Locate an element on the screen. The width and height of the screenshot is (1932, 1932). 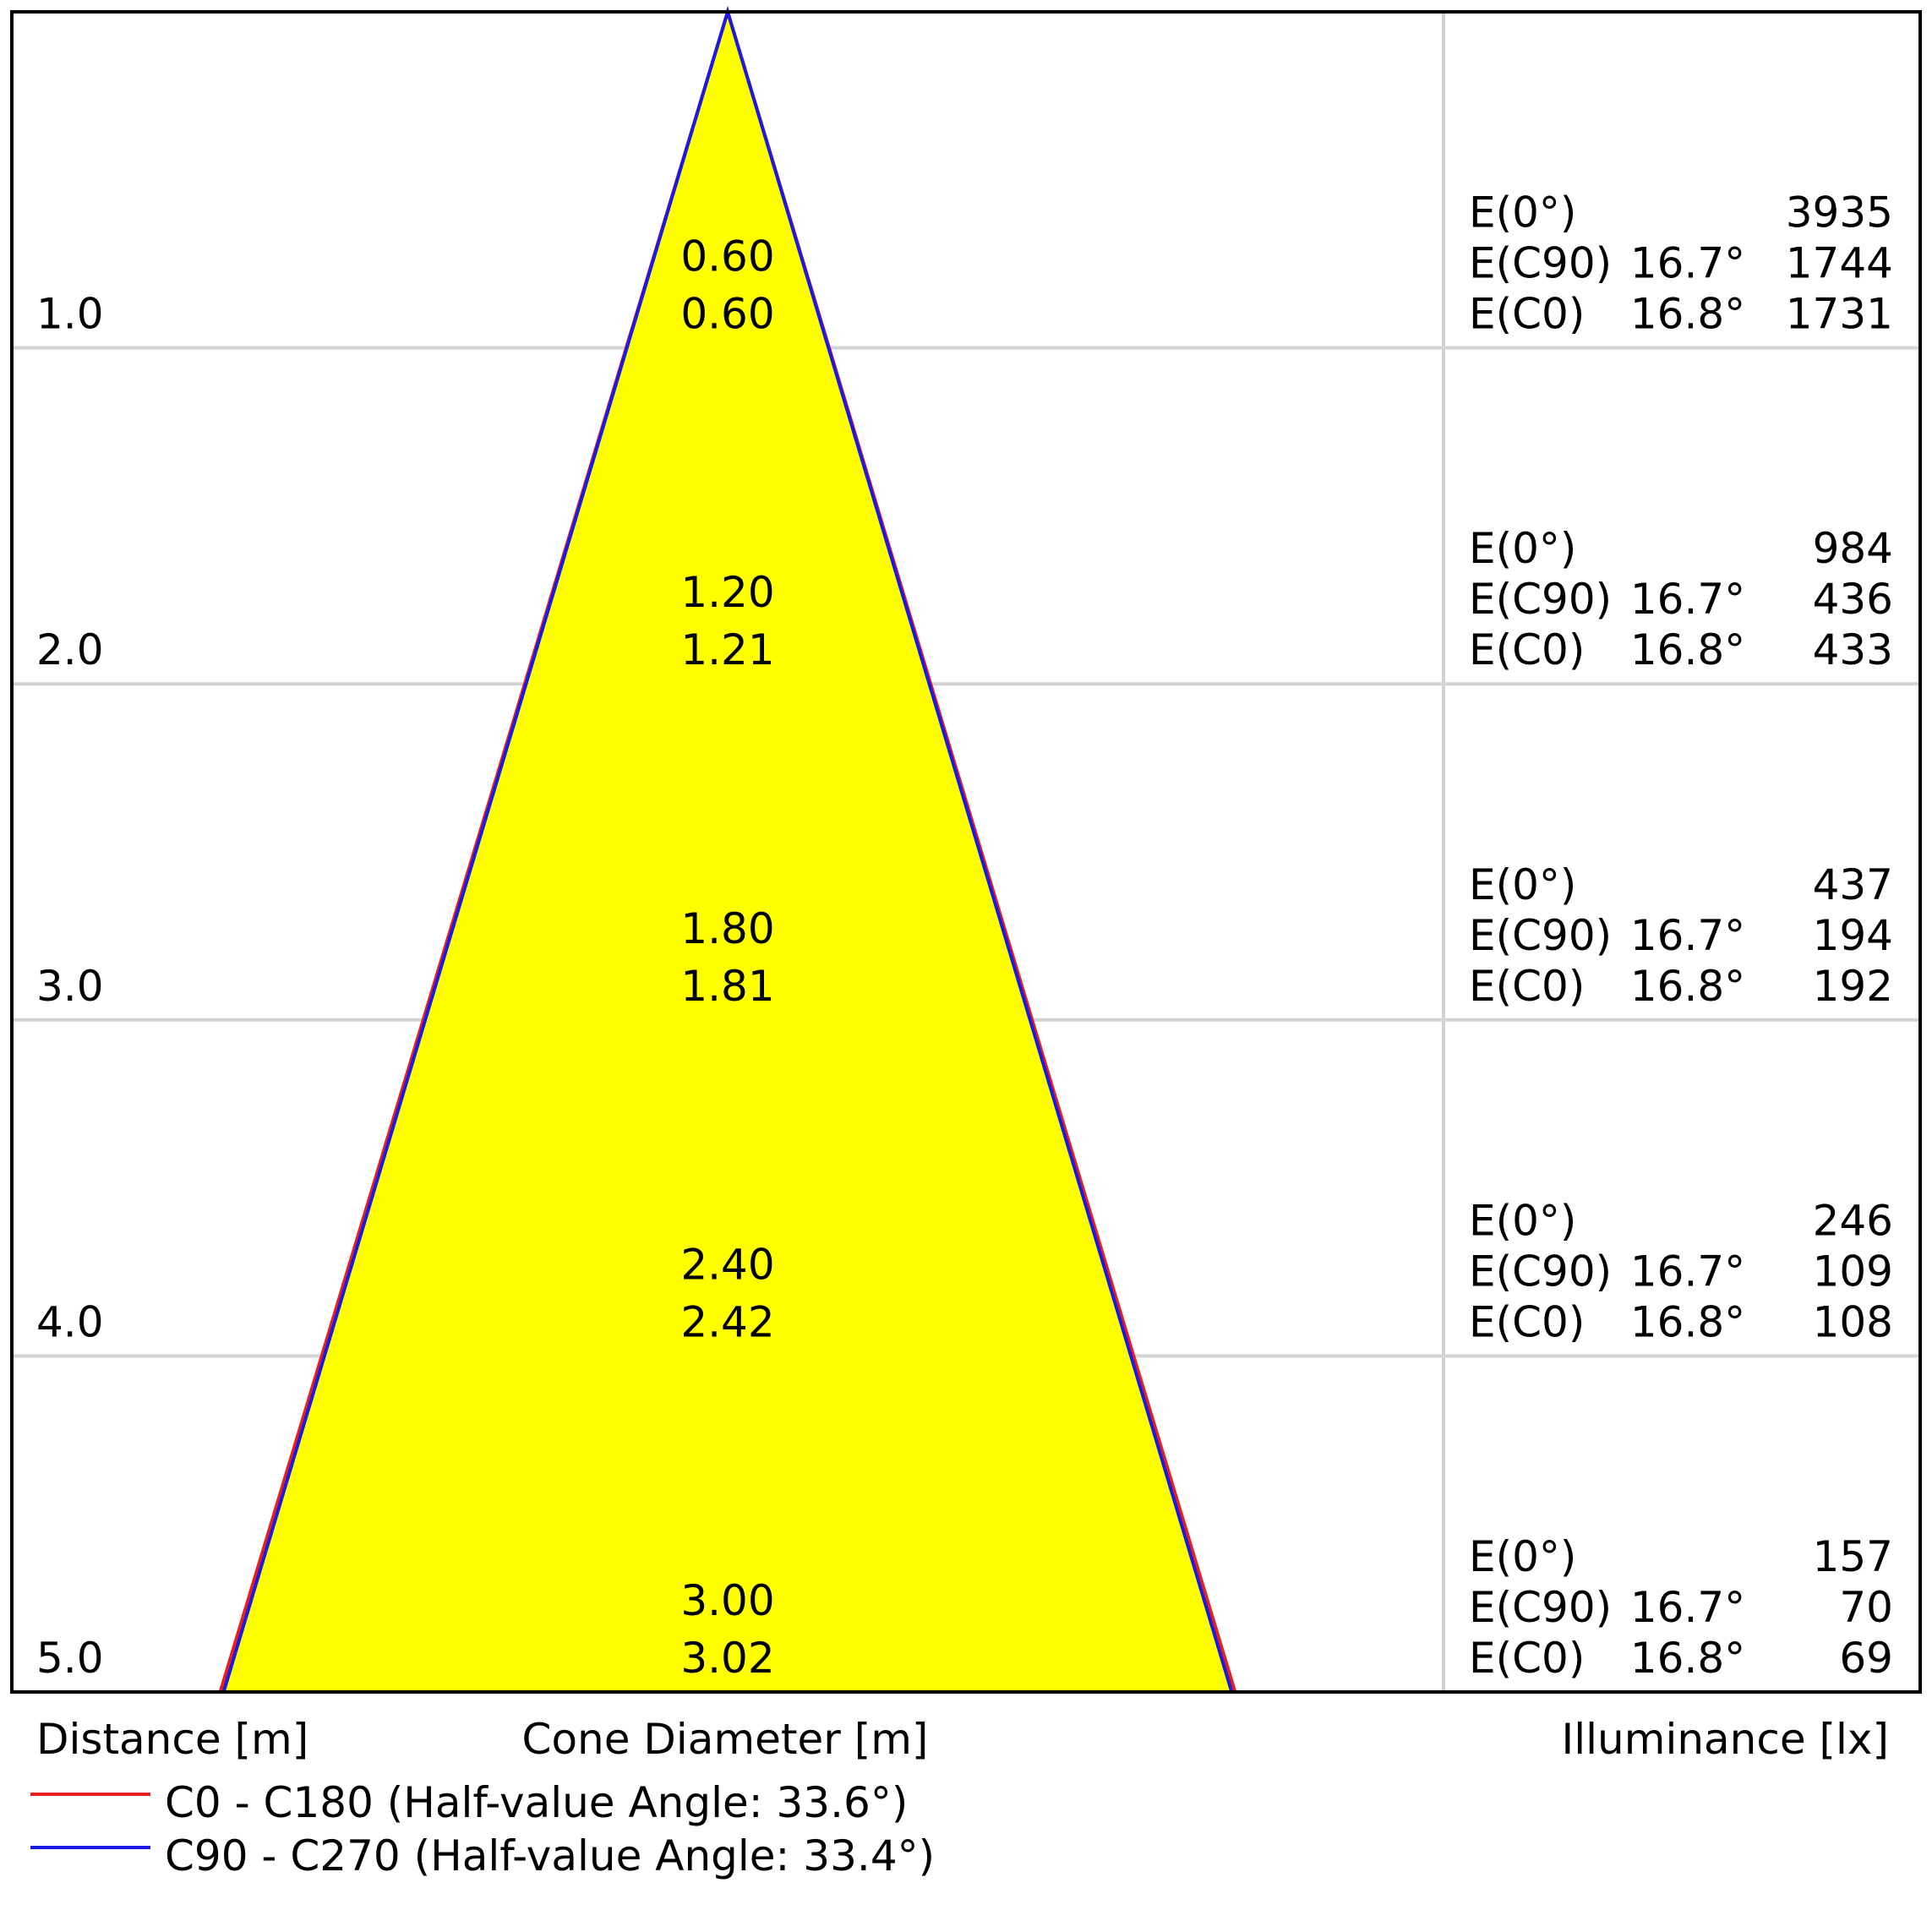
illuminance-value: 1731 is located at coordinates (1839, 314).